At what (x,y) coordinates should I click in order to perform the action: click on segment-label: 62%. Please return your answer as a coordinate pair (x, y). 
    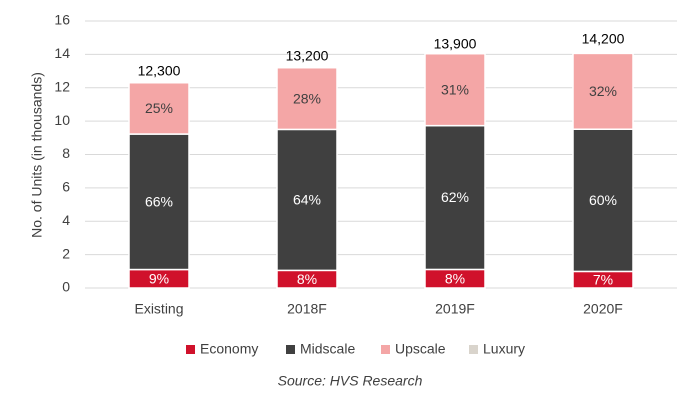
    Looking at the image, I should click on (455, 197).